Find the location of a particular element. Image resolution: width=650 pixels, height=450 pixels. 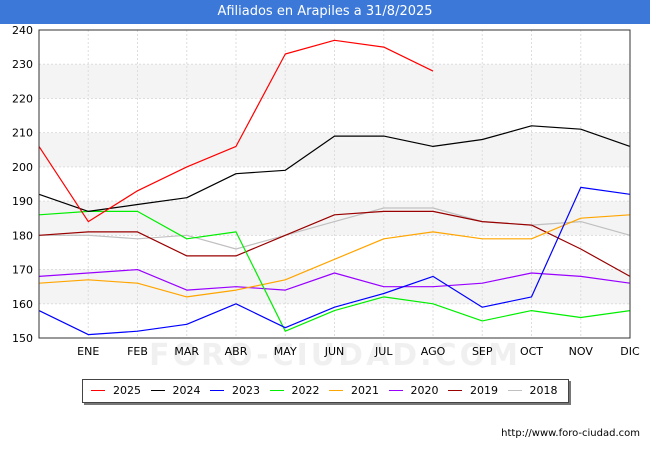

y-tick-label: 170 is located at coordinates (22, 270).